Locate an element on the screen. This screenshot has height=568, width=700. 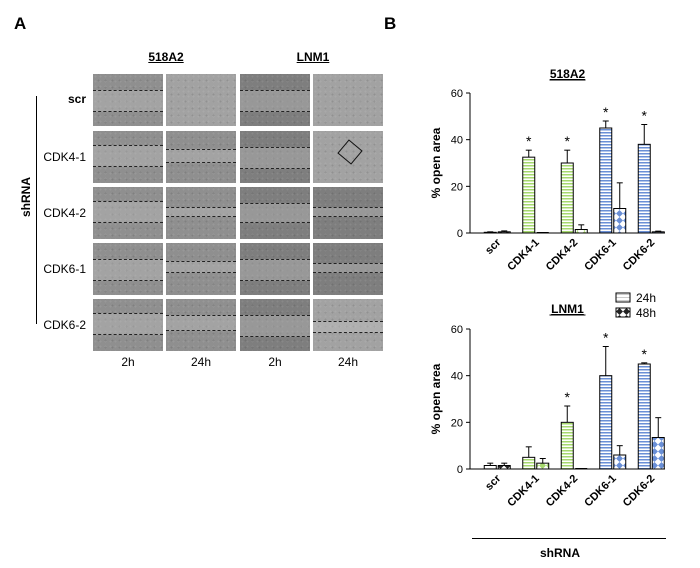
bottom-shrna-label: shRNA is located at coordinates (559, 553).